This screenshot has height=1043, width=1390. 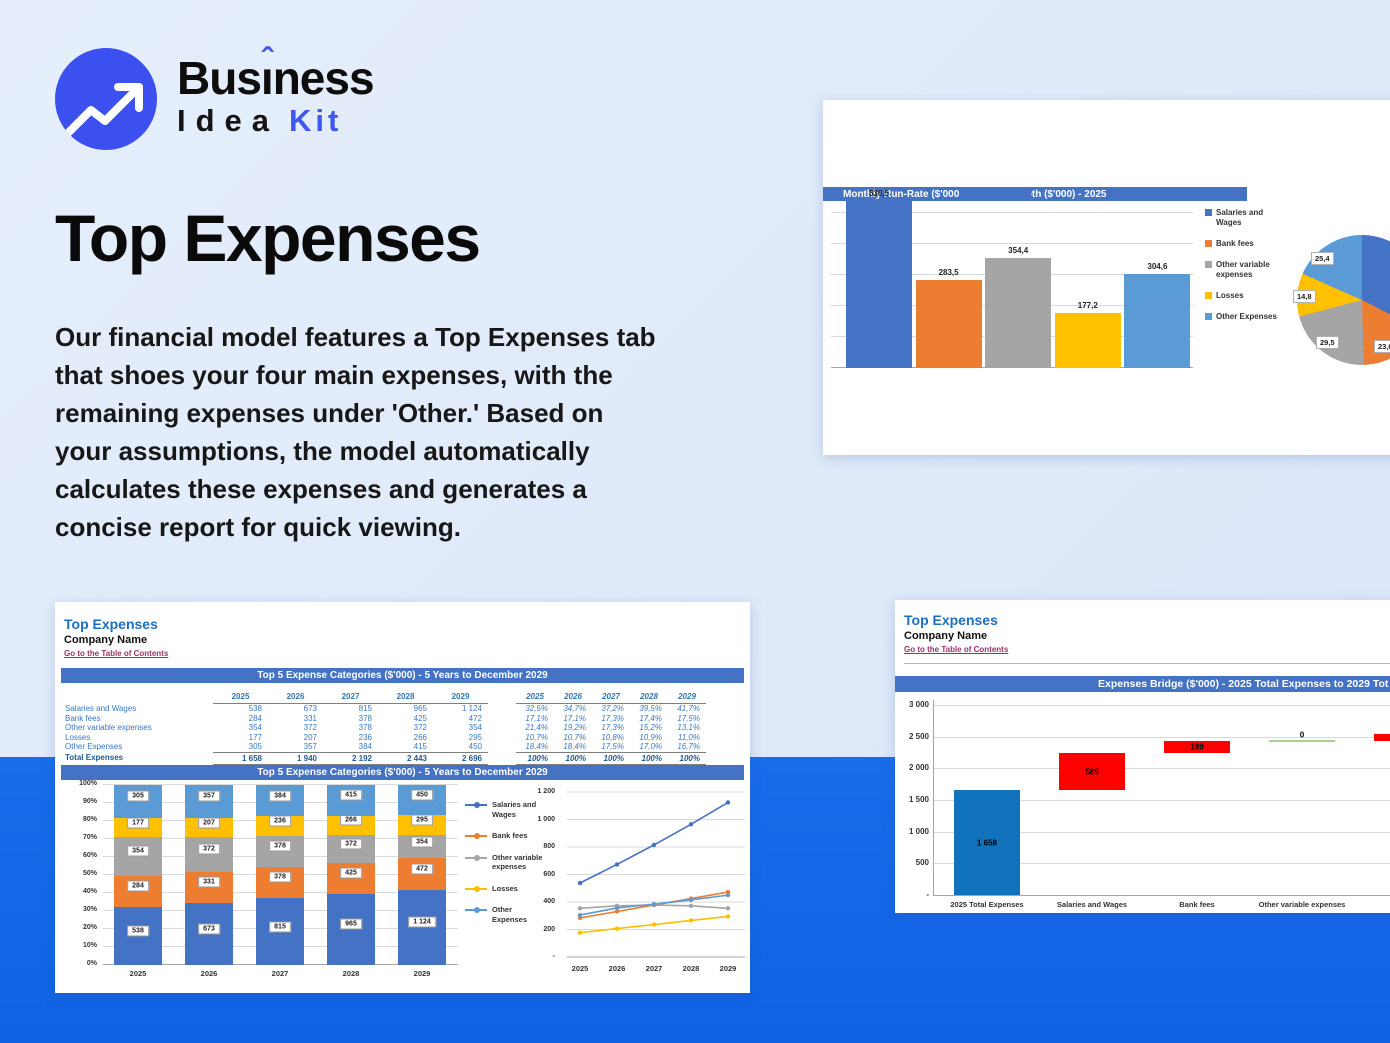 What do you see at coordinates (209, 849) in the screenshot?
I see `stacked-segment-value: 372` at bounding box center [209, 849].